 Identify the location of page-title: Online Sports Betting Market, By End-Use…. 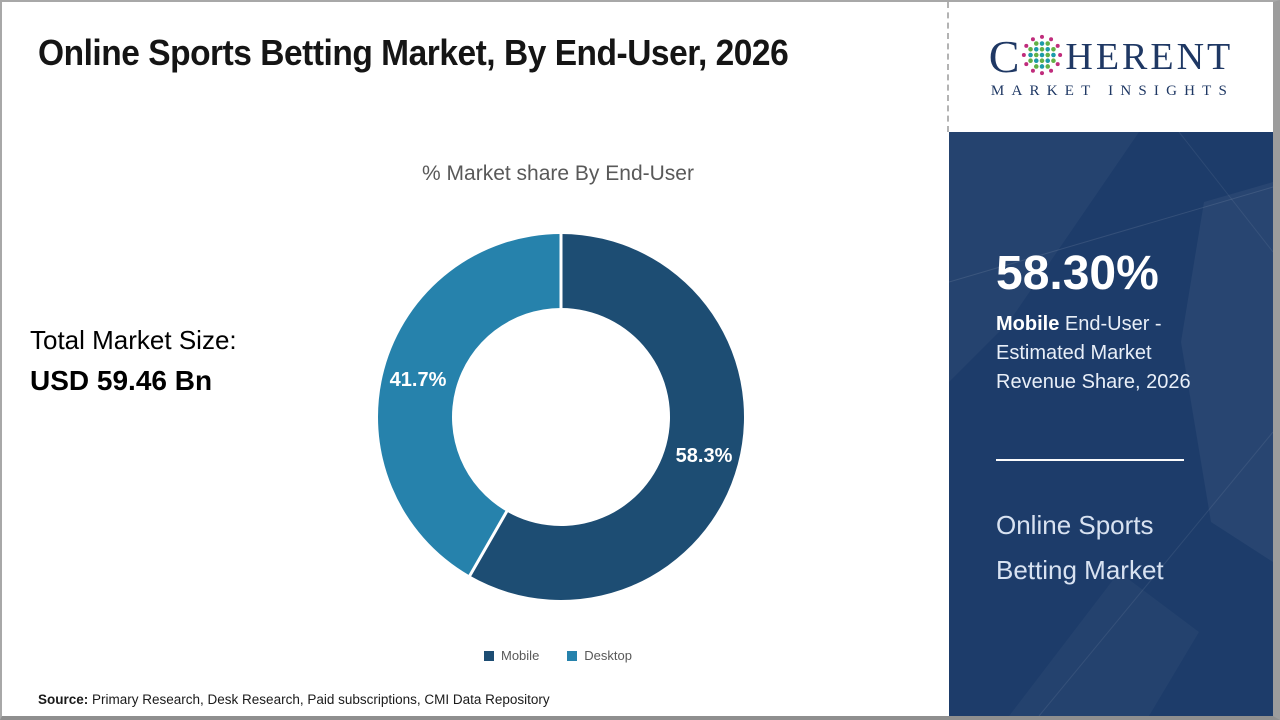
(413, 52).